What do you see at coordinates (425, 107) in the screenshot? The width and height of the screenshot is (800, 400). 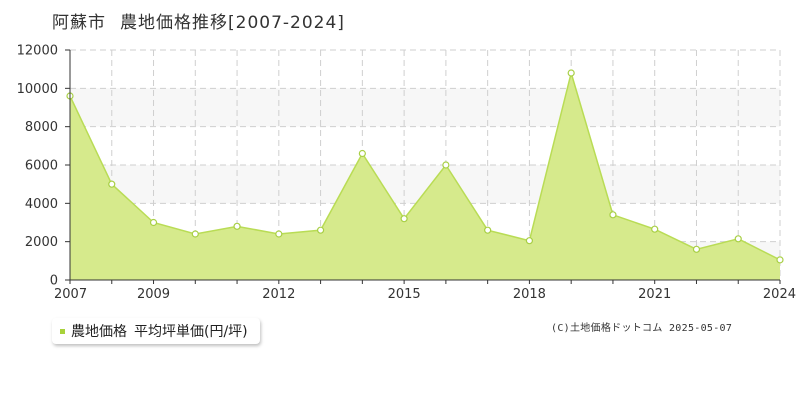 I see `grid-band` at bounding box center [425, 107].